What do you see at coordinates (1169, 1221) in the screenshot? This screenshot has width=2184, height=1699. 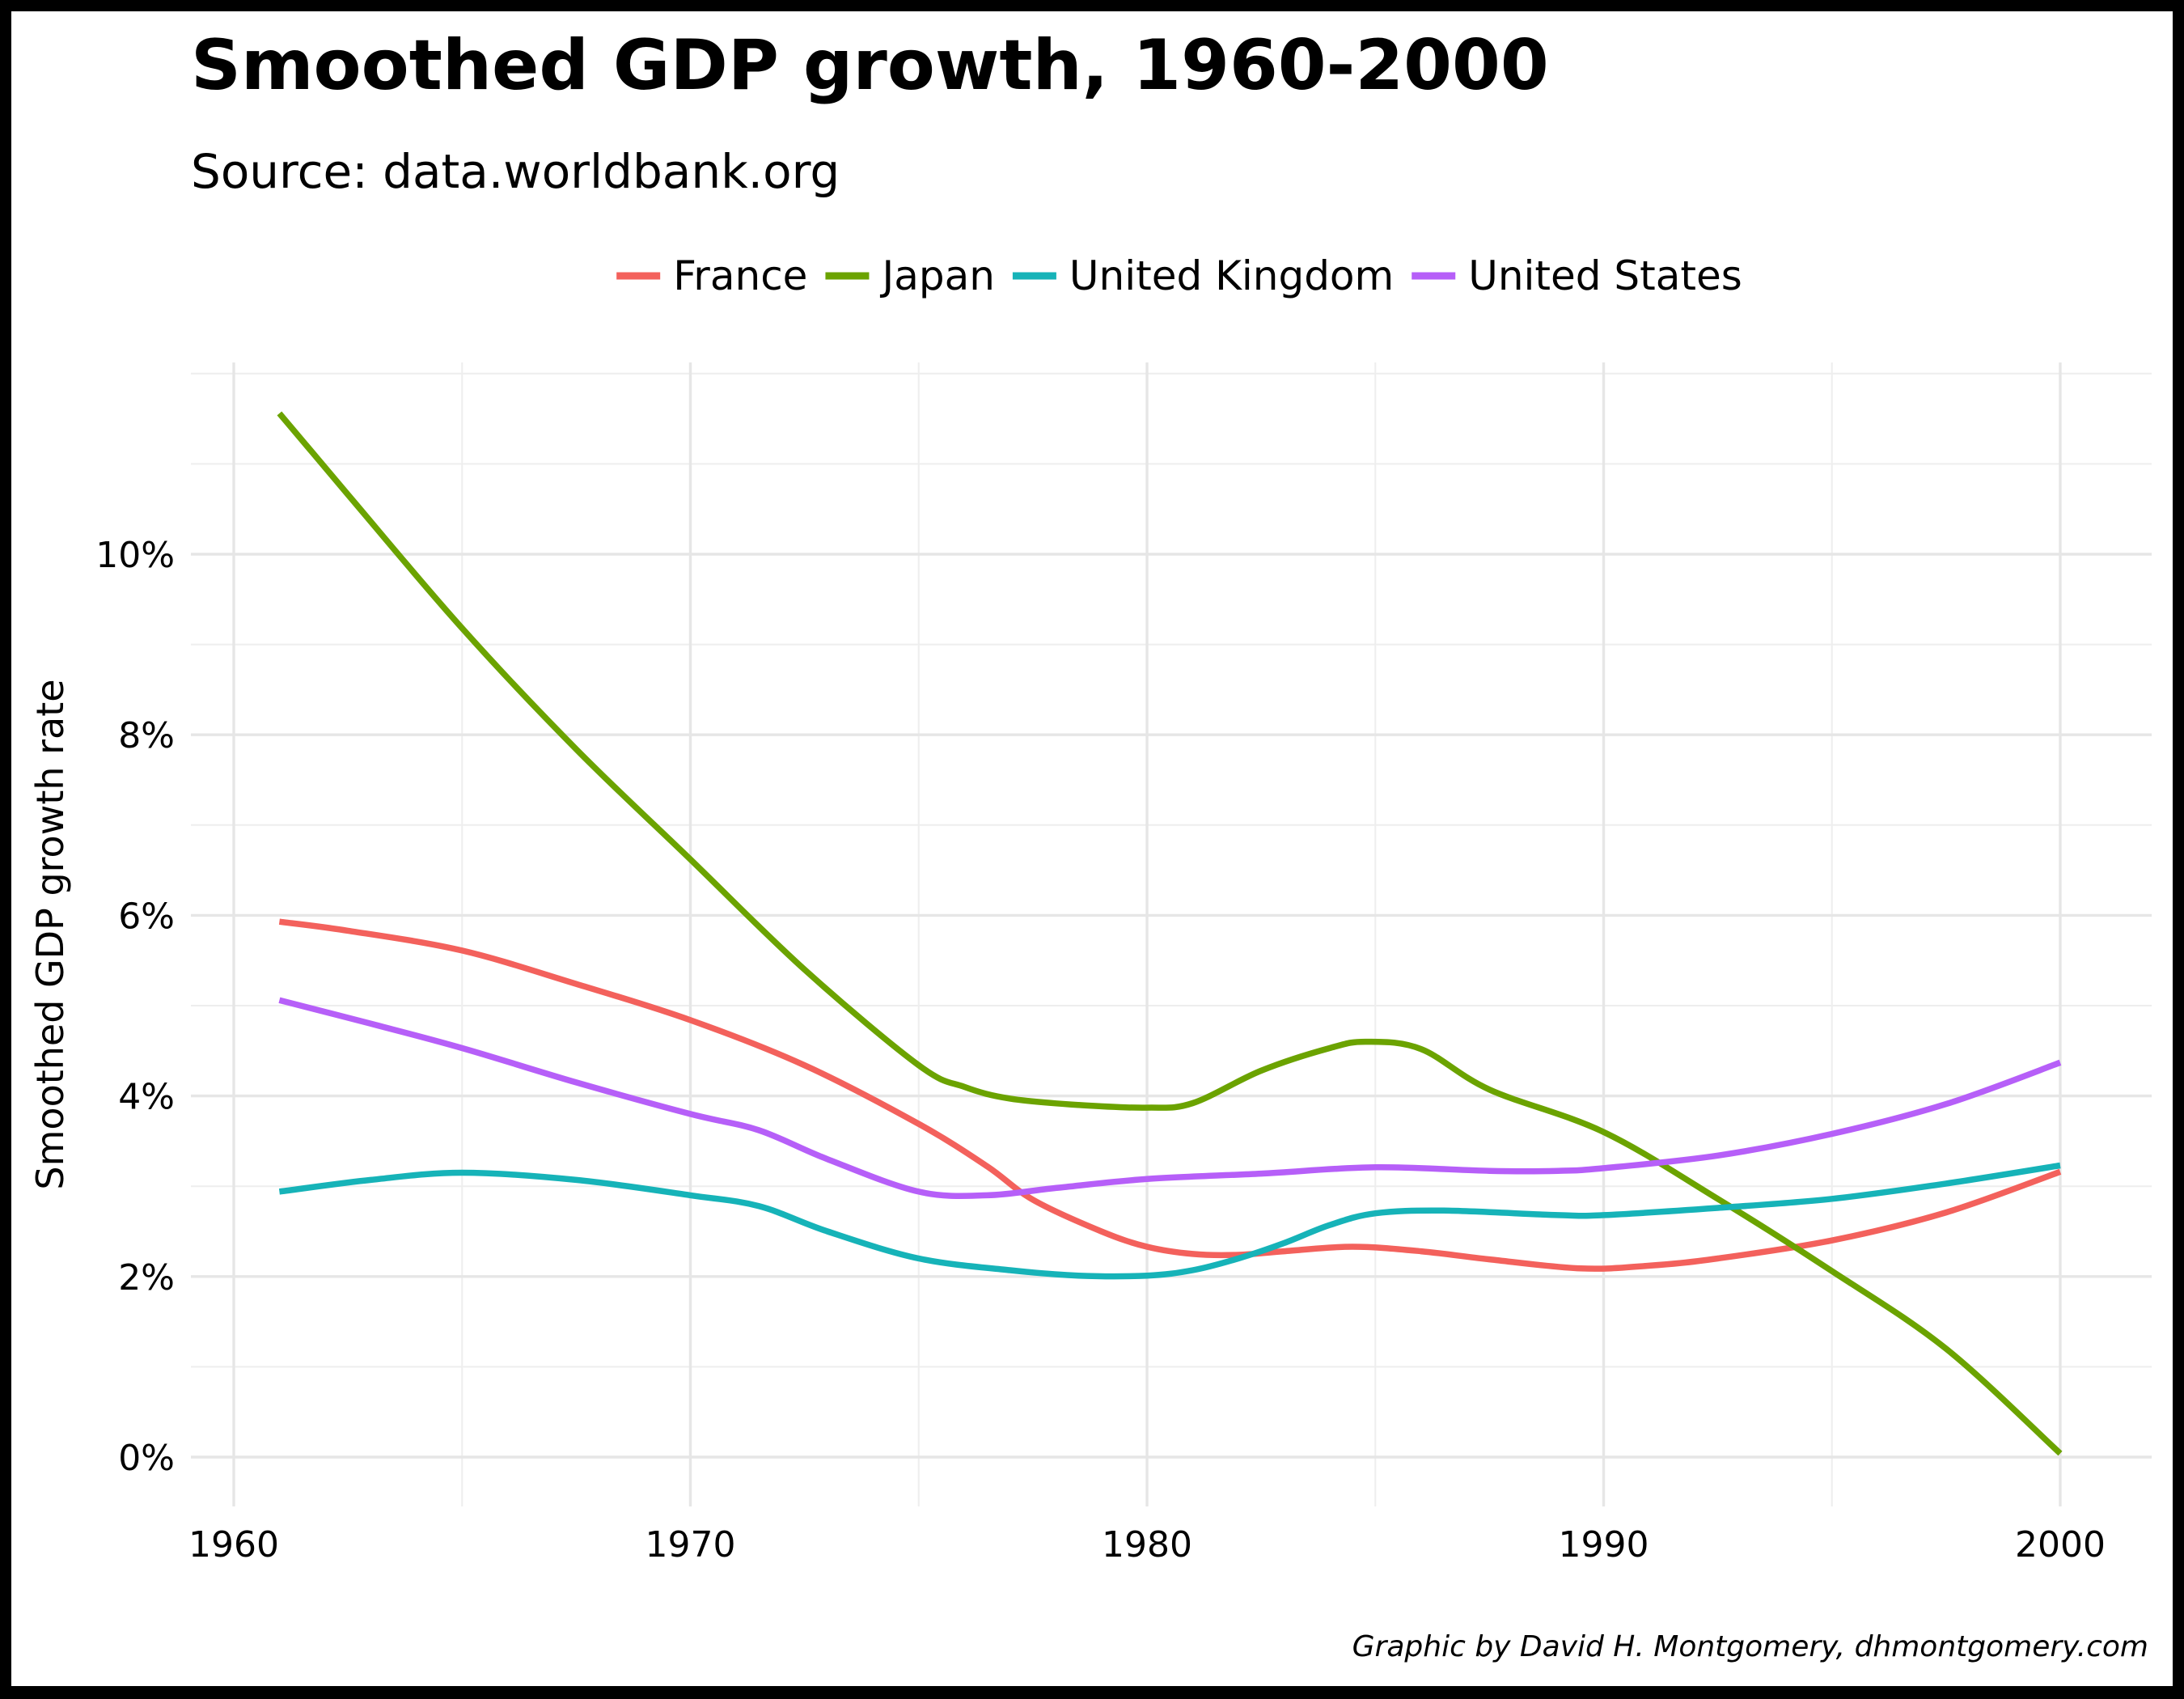 I see `series-line-united-kingdom` at bounding box center [1169, 1221].